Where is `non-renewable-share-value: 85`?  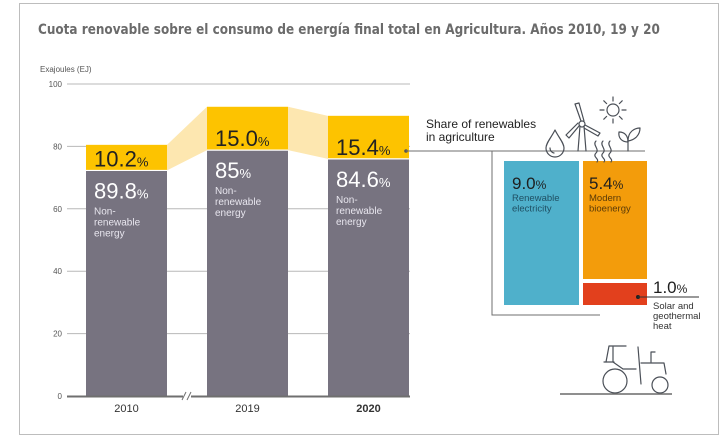
non-renewable-share-value: 85 is located at coordinates (227, 170).